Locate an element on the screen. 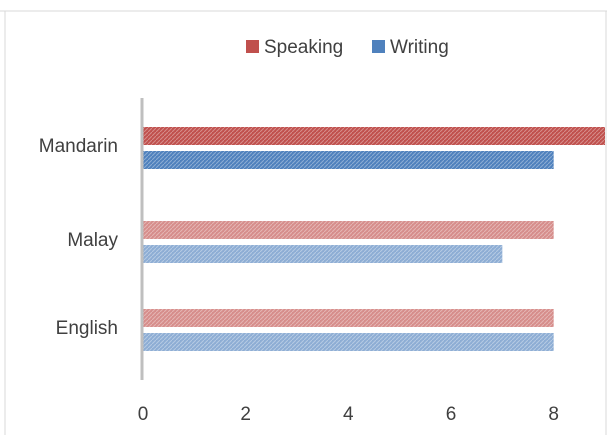 The height and width of the screenshot is (435, 607). x-tick-label: 6 is located at coordinates (451, 414).